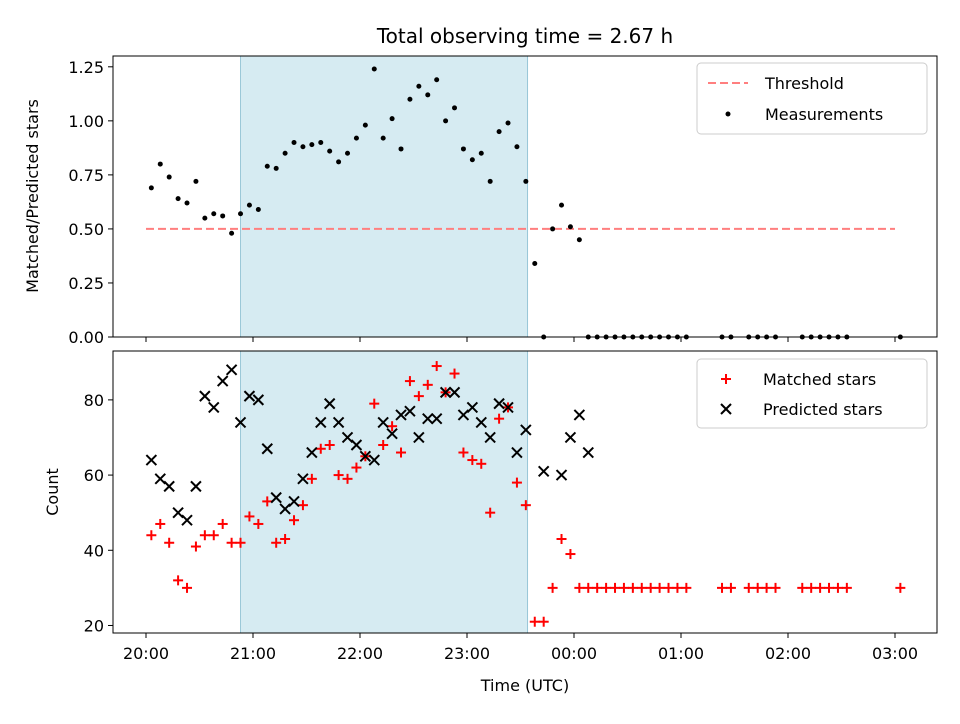 The height and width of the screenshot is (724, 960). Describe the element at coordinates (728, 114) in the screenshot. I see `legend-measurements-swatch` at that location.